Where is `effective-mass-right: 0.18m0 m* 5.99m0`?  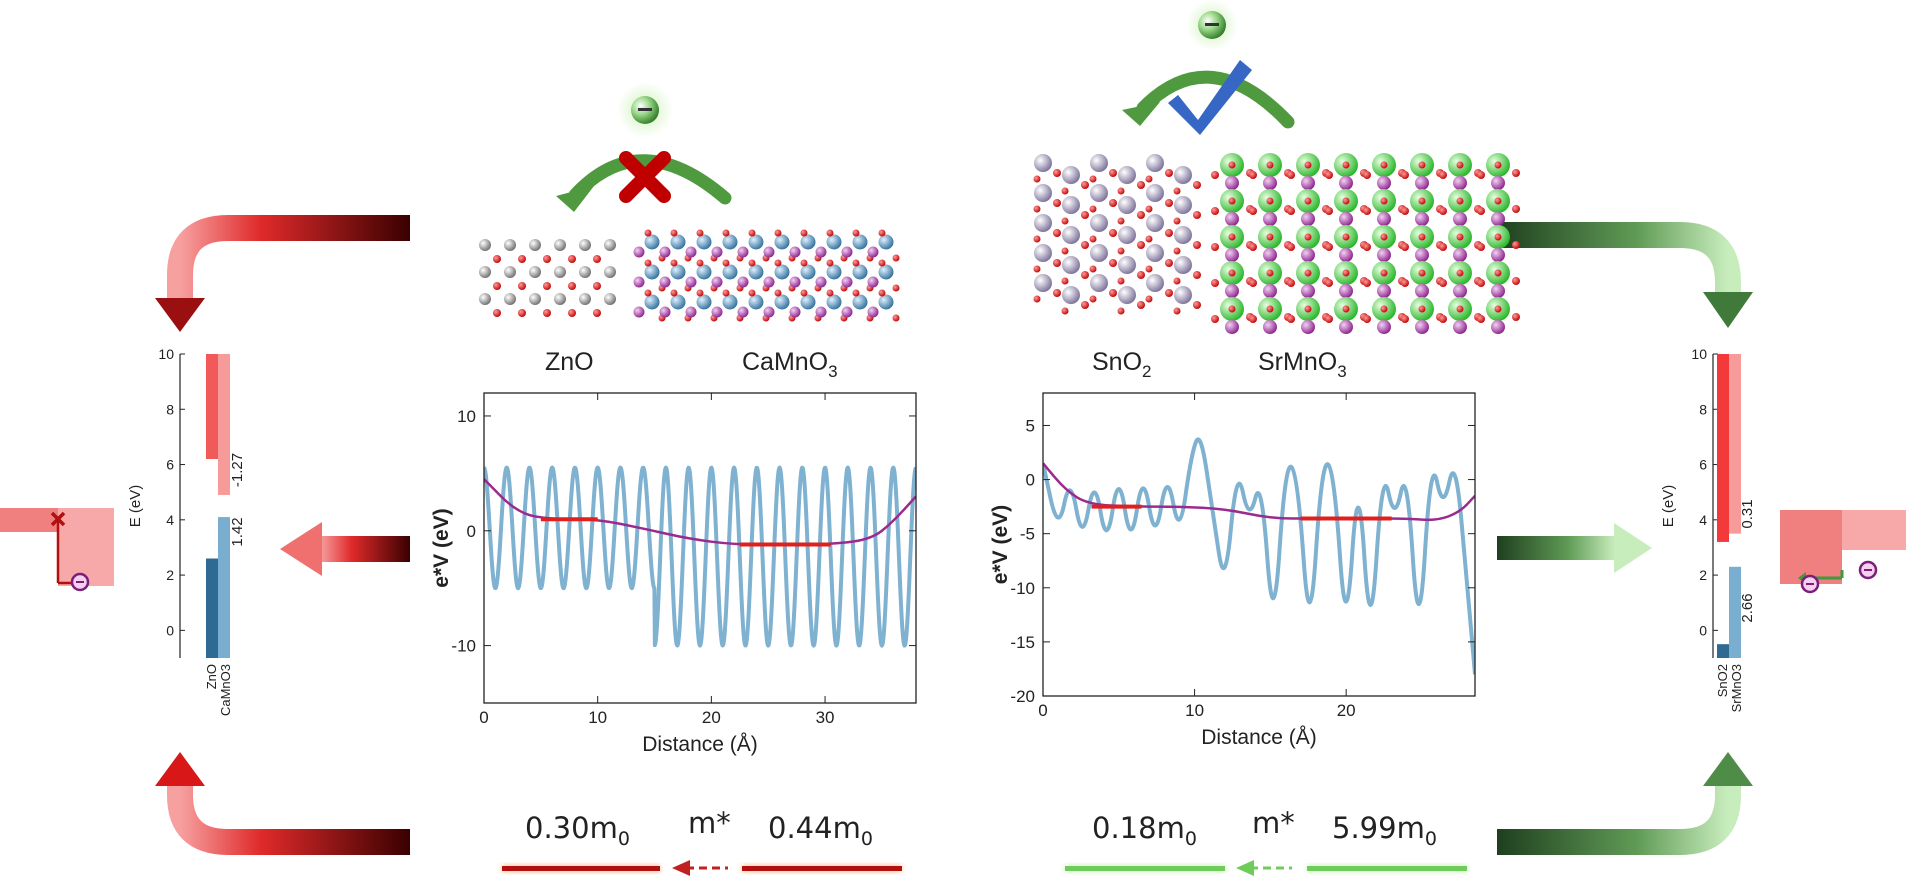 effective-mass-right: 0.18m0 m* 5.99m0 is located at coordinates (1266, 841).